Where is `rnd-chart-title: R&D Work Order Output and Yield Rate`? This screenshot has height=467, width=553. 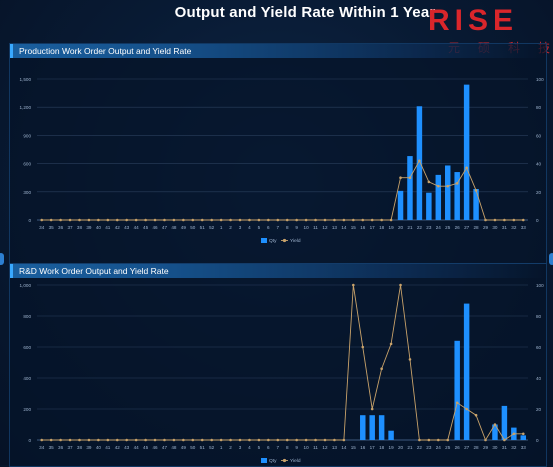 rnd-chart-title: R&D Work Order Output and Yield Rate is located at coordinates (278, 271).